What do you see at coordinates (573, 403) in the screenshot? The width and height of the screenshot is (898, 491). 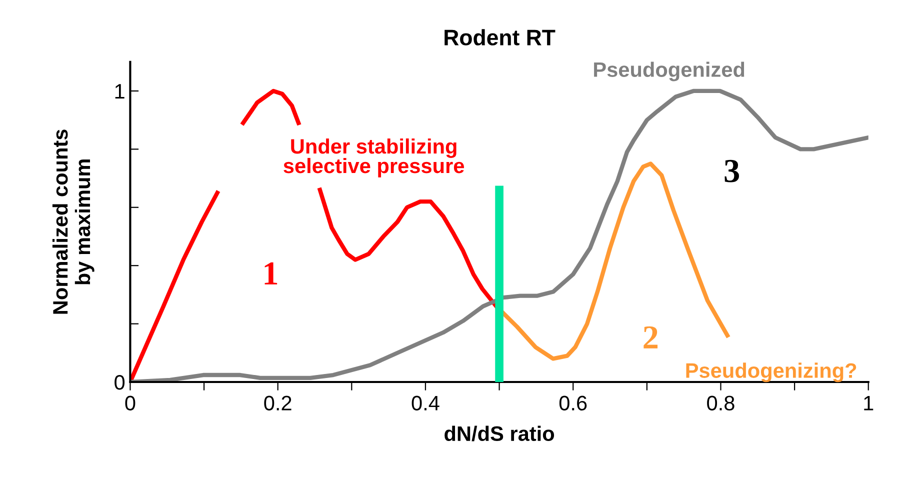 I see `x-tick-label: 0.6` at bounding box center [573, 403].